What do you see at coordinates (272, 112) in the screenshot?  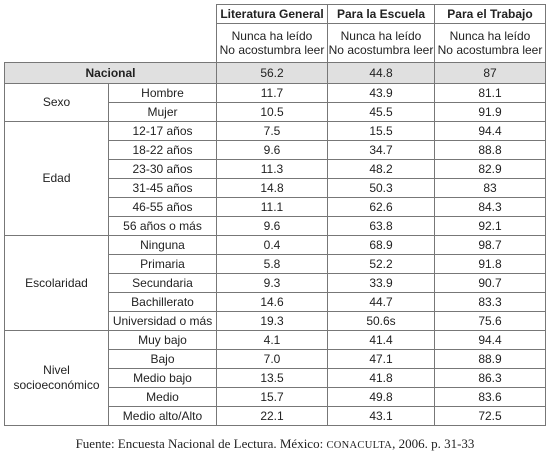 I see `data-cell: 10.5` at bounding box center [272, 112].